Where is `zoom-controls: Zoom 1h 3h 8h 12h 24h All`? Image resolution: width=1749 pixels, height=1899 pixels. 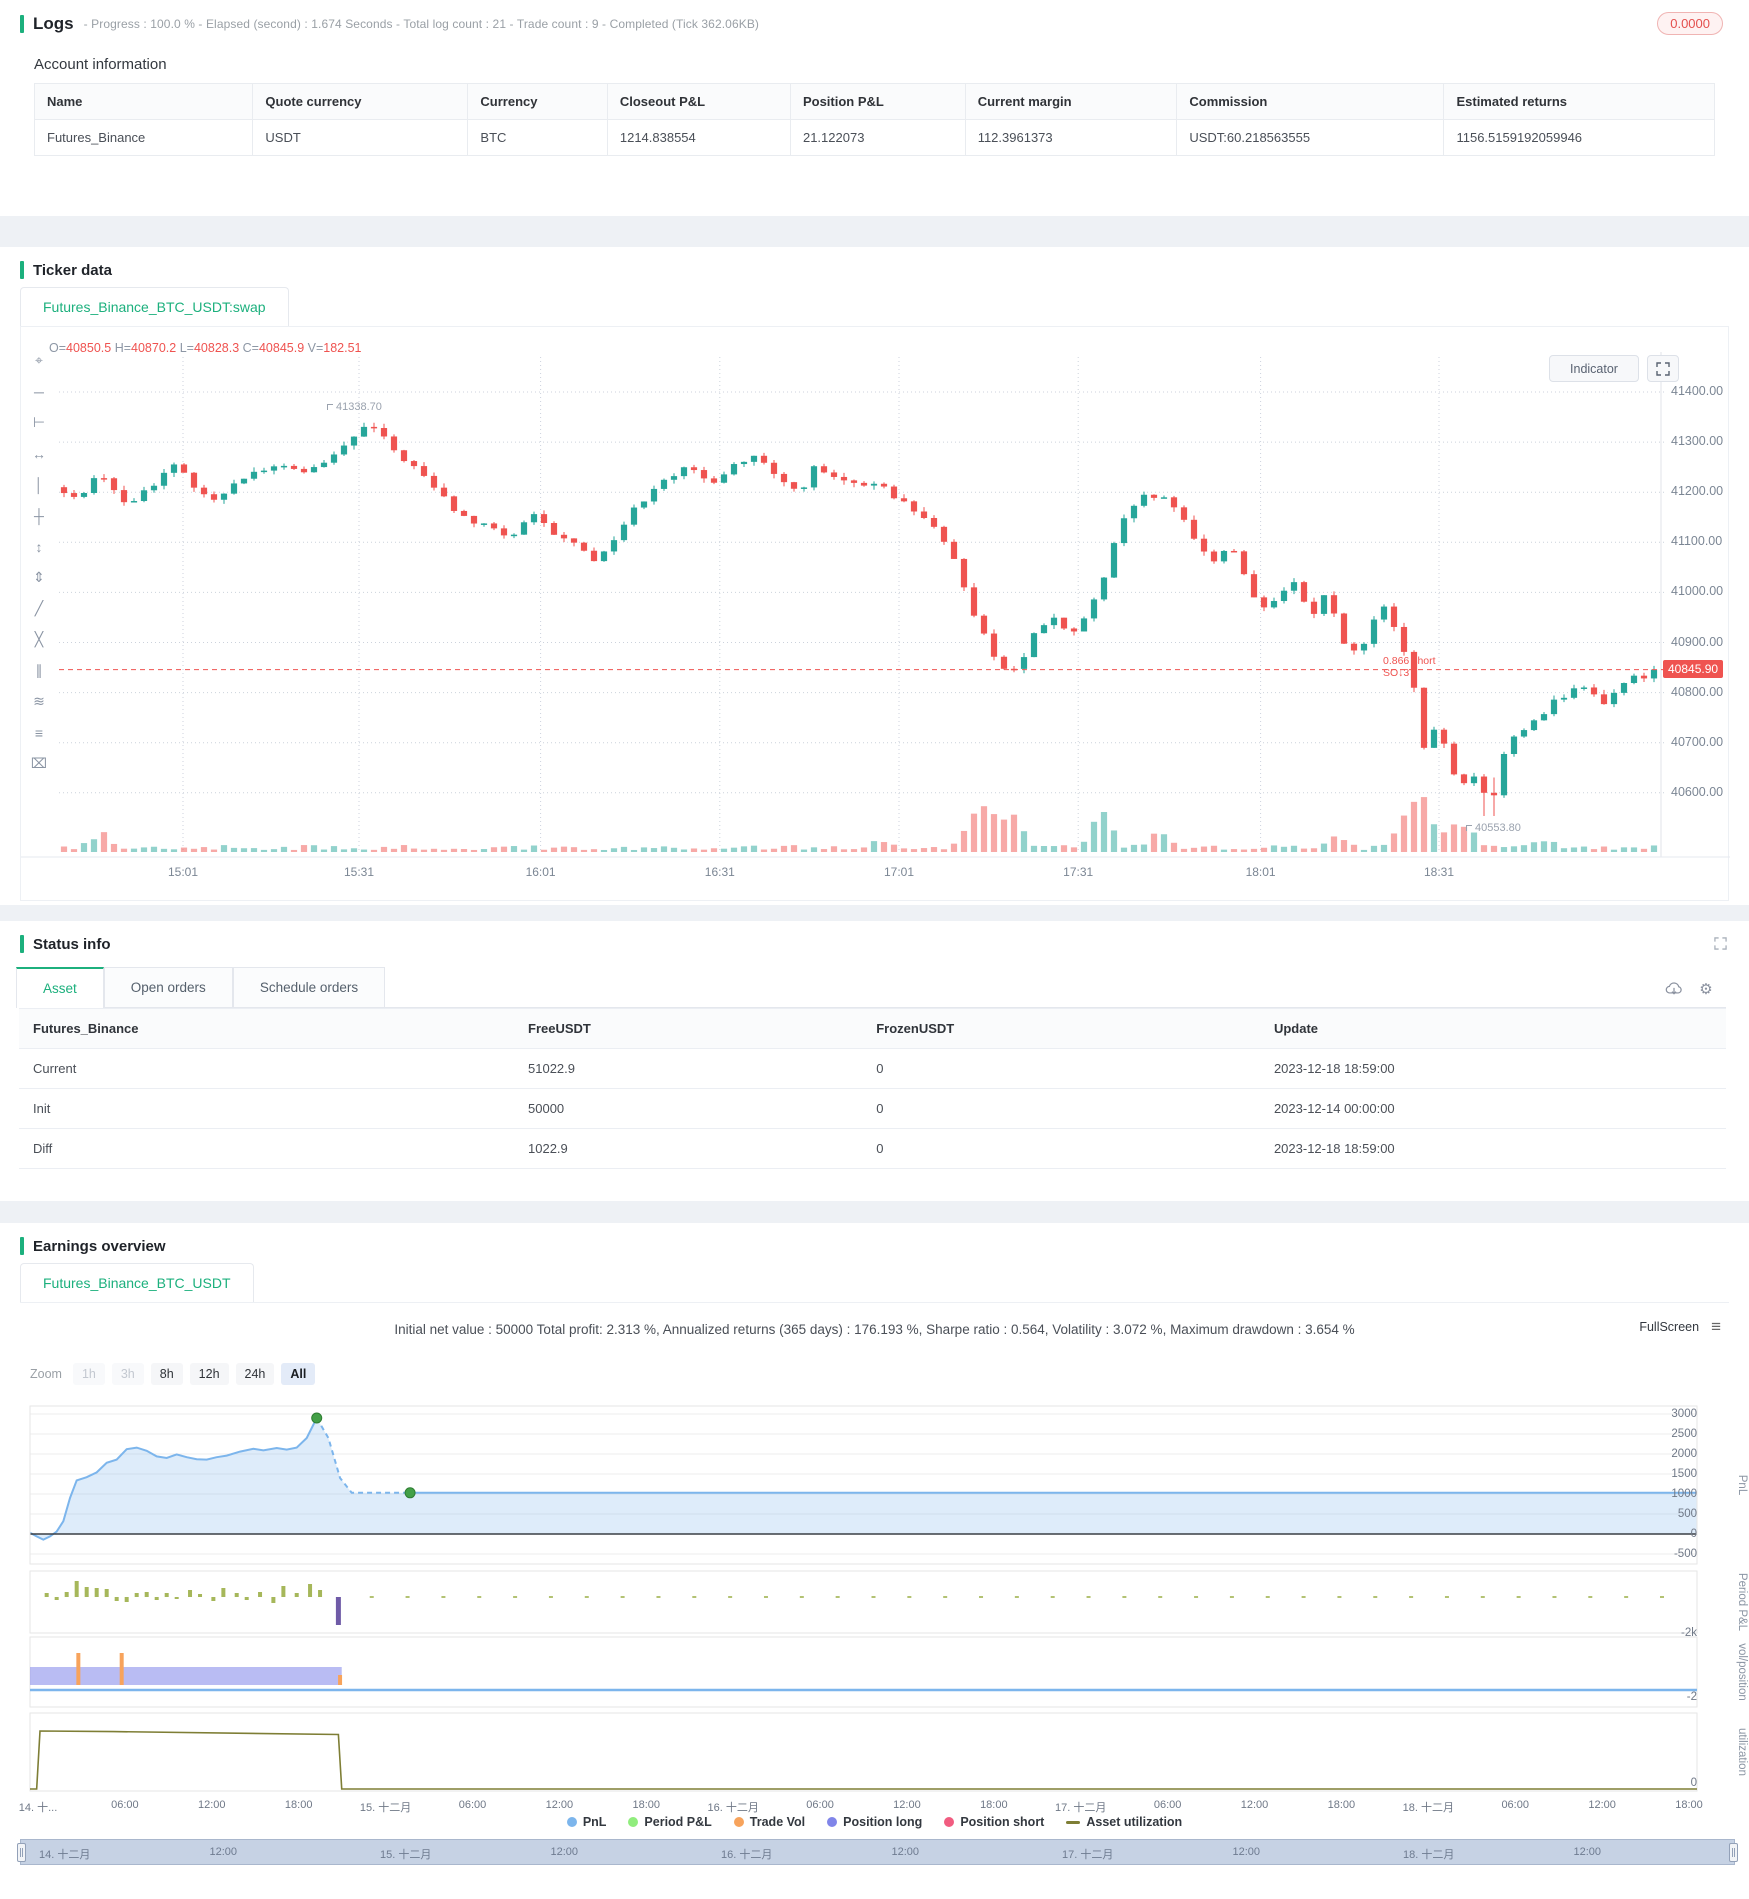 zoom-controls: Zoom 1h 3h 8h 12h 24h All is located at coordinates (889, 1374).